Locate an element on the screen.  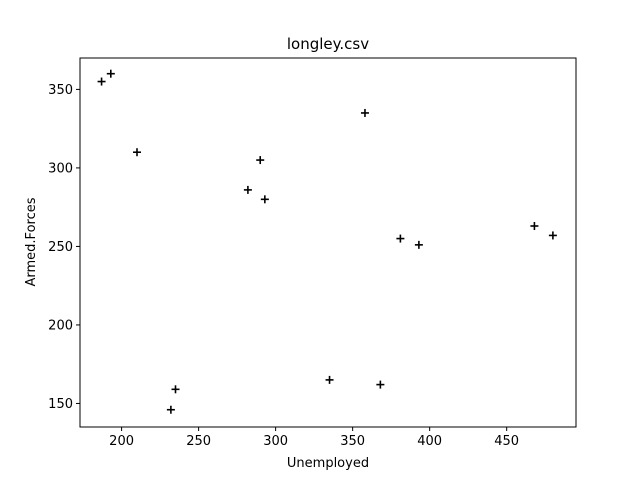
y-tick: 200 is located at coordinates (64, 325).